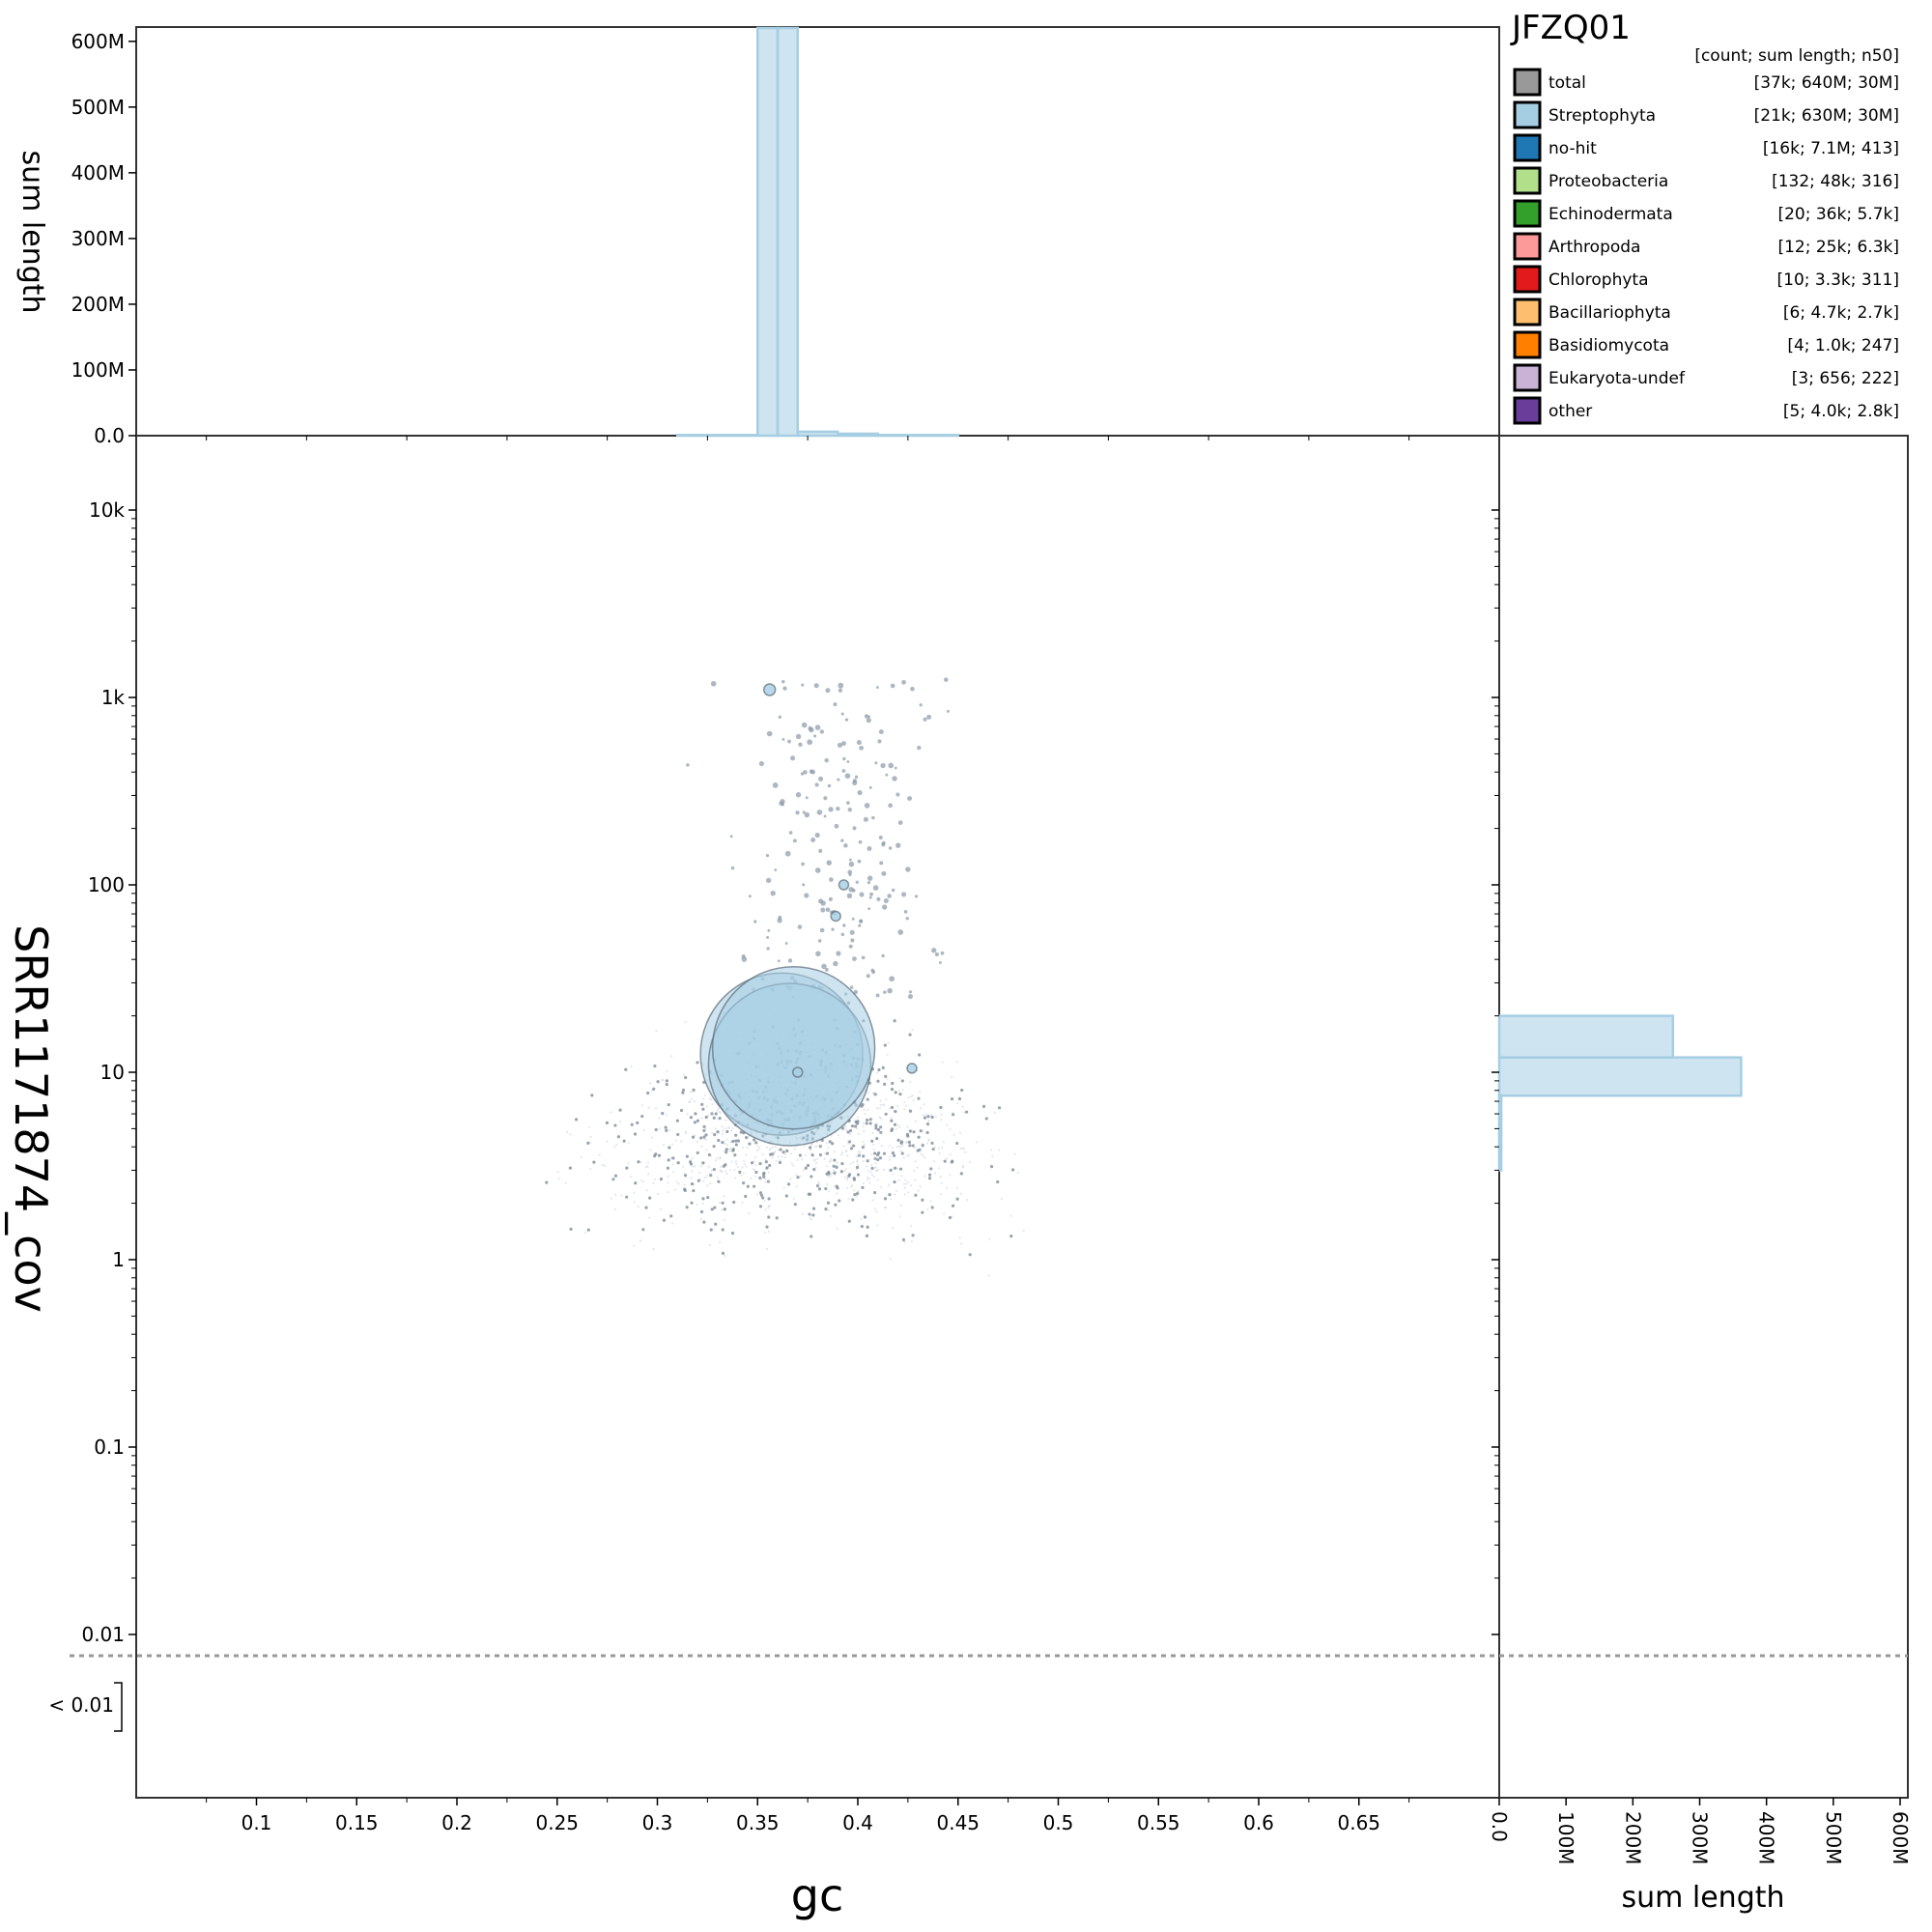 The height and width of the screenshot is (1932, 1932). What do you see at coordinates (1826, 116) in the screenshot?
I see `legend-stats: [21k; 630M; 30M]` at bounding box center [1826, 116].